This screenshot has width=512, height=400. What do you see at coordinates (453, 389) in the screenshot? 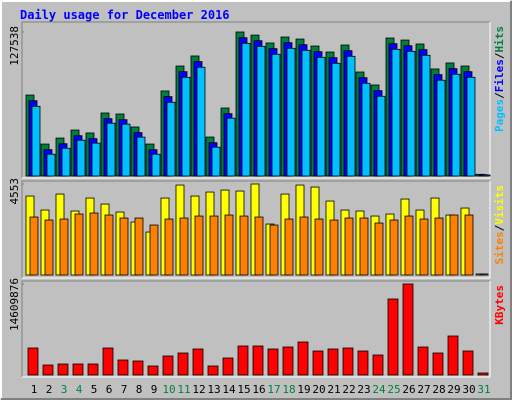
I see `x-tick-label: 29` at bounding box center [453, 389].